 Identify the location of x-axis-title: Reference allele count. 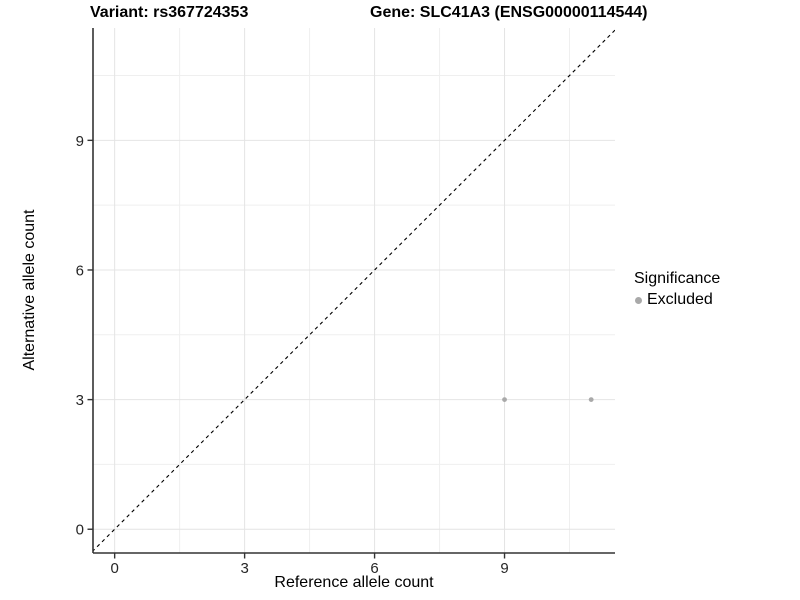
(354, 582).